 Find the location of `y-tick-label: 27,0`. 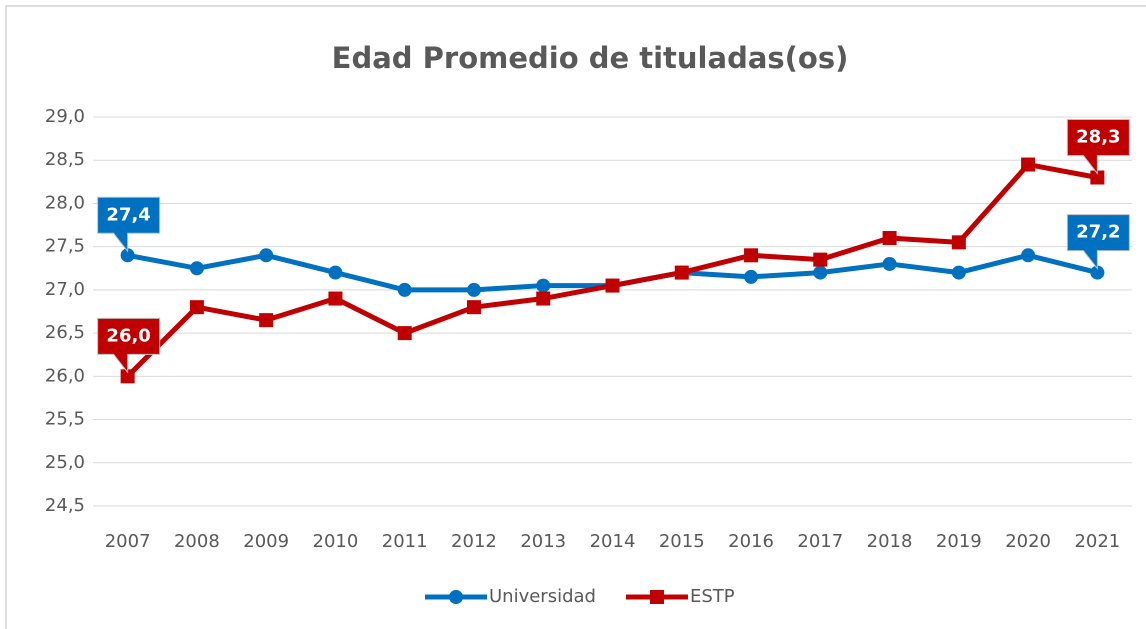

y-tick-label: 27,0 is located at coordinates (65, 289).